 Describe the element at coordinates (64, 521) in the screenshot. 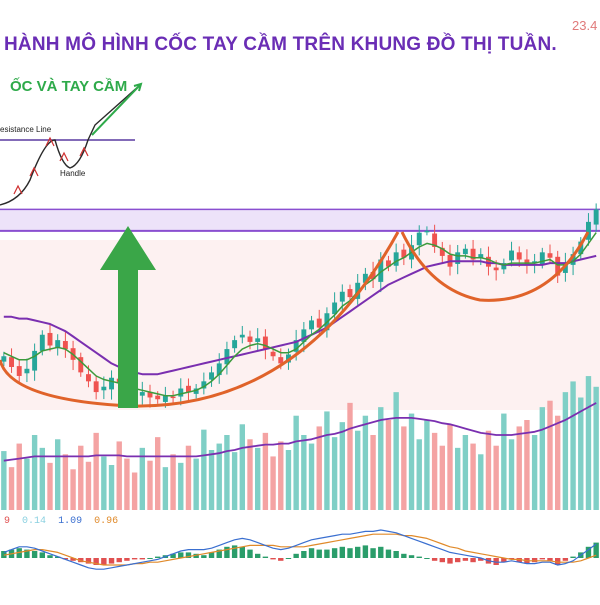

I see `macd-values: 9 0.14 1.09 0.96` at that location.